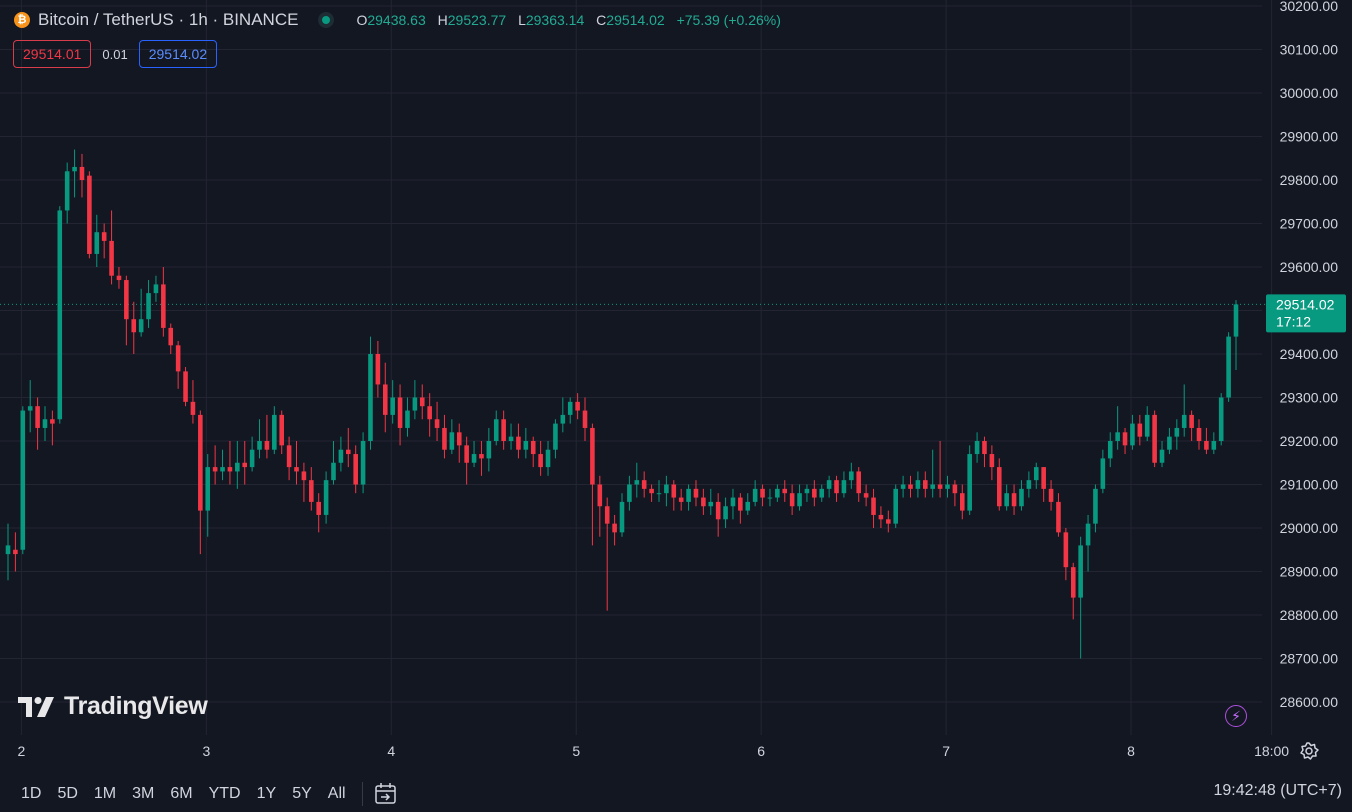  What do you see at coordinates (336, 793) in the screenshot?
I see `timeframe-all: All` at bounding box center [336, 793].